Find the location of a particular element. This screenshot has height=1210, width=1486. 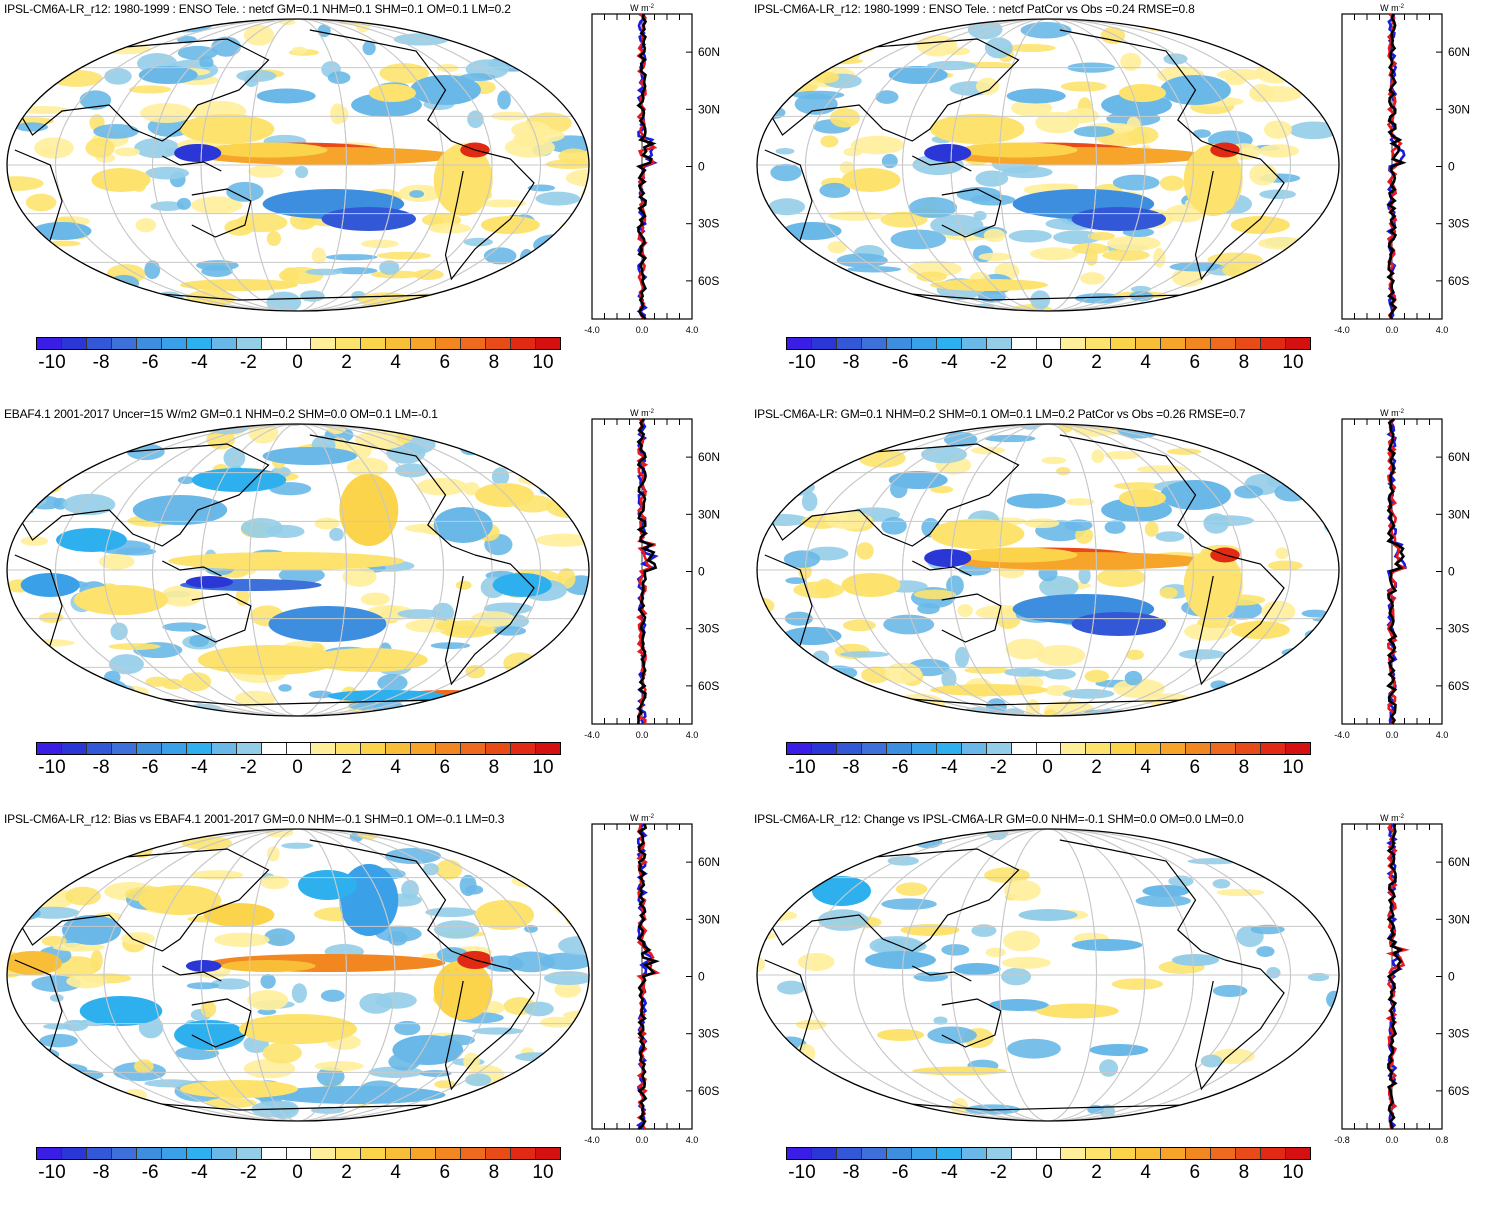

colorbar-label: 10 is located at coordinates (1293, 1172).